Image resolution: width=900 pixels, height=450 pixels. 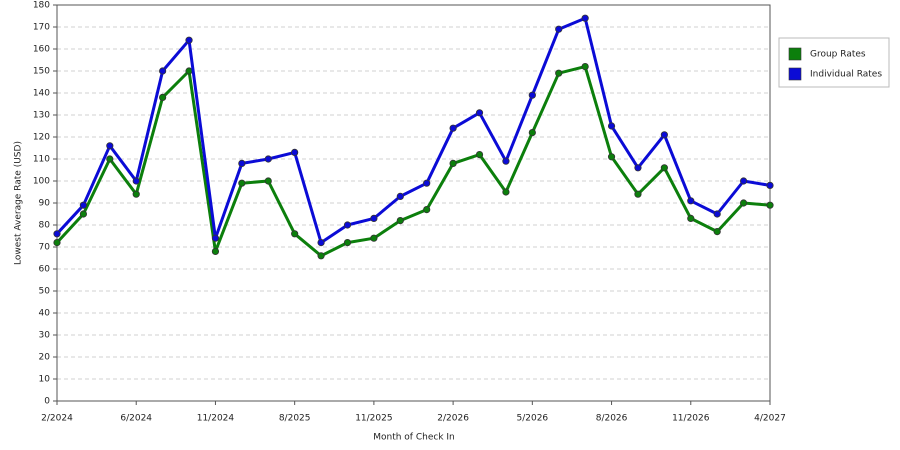 What do you see at coordinates (19, 203) in the screenshot?
I see `y-axis-label: Lowest Average Rate (USD)` at bounding box center [19, 203].